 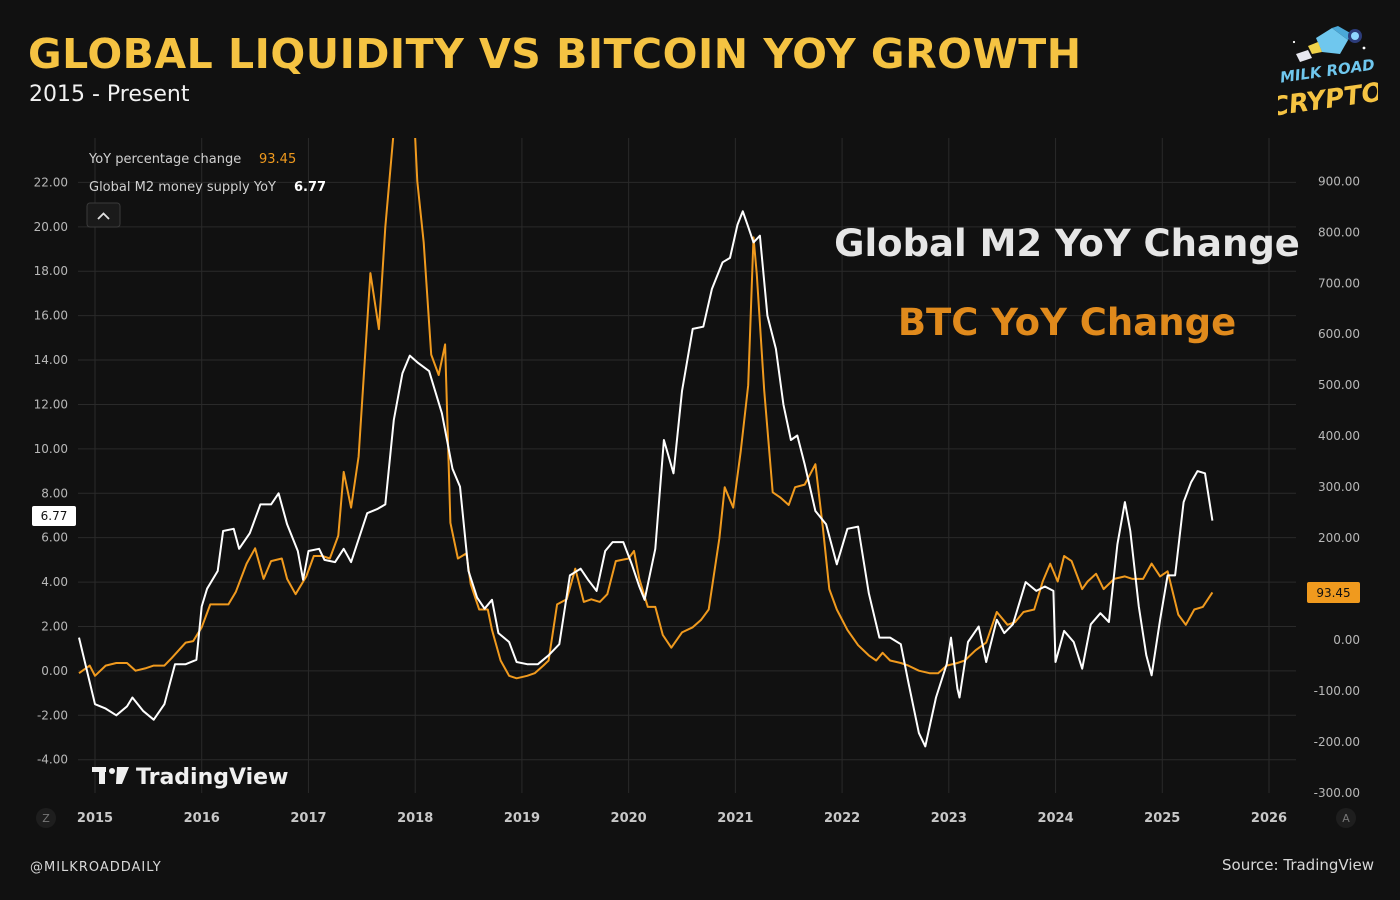 I want to click on left-price-tag-value: 6.77, so click(x=54, y=516).